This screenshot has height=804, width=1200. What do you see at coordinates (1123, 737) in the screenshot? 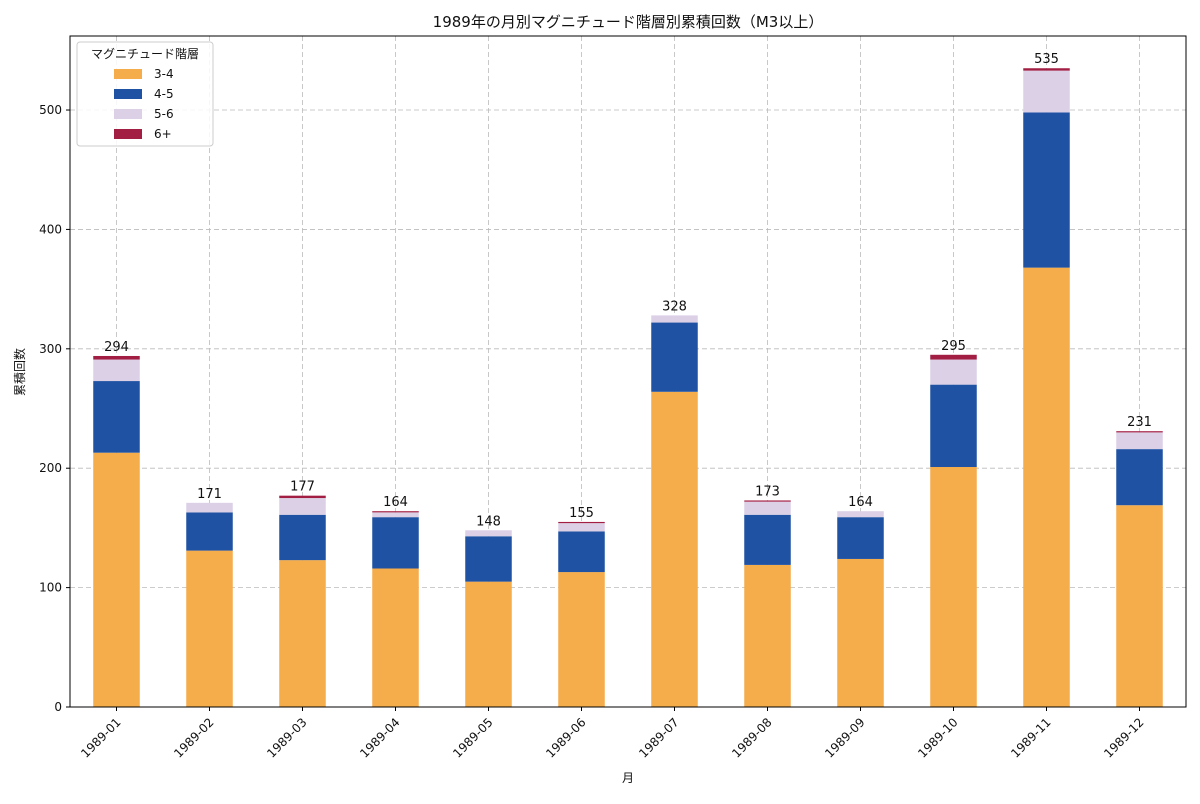
I see `x-tick-label: 1989-12` at bounding box center [1123, 737].